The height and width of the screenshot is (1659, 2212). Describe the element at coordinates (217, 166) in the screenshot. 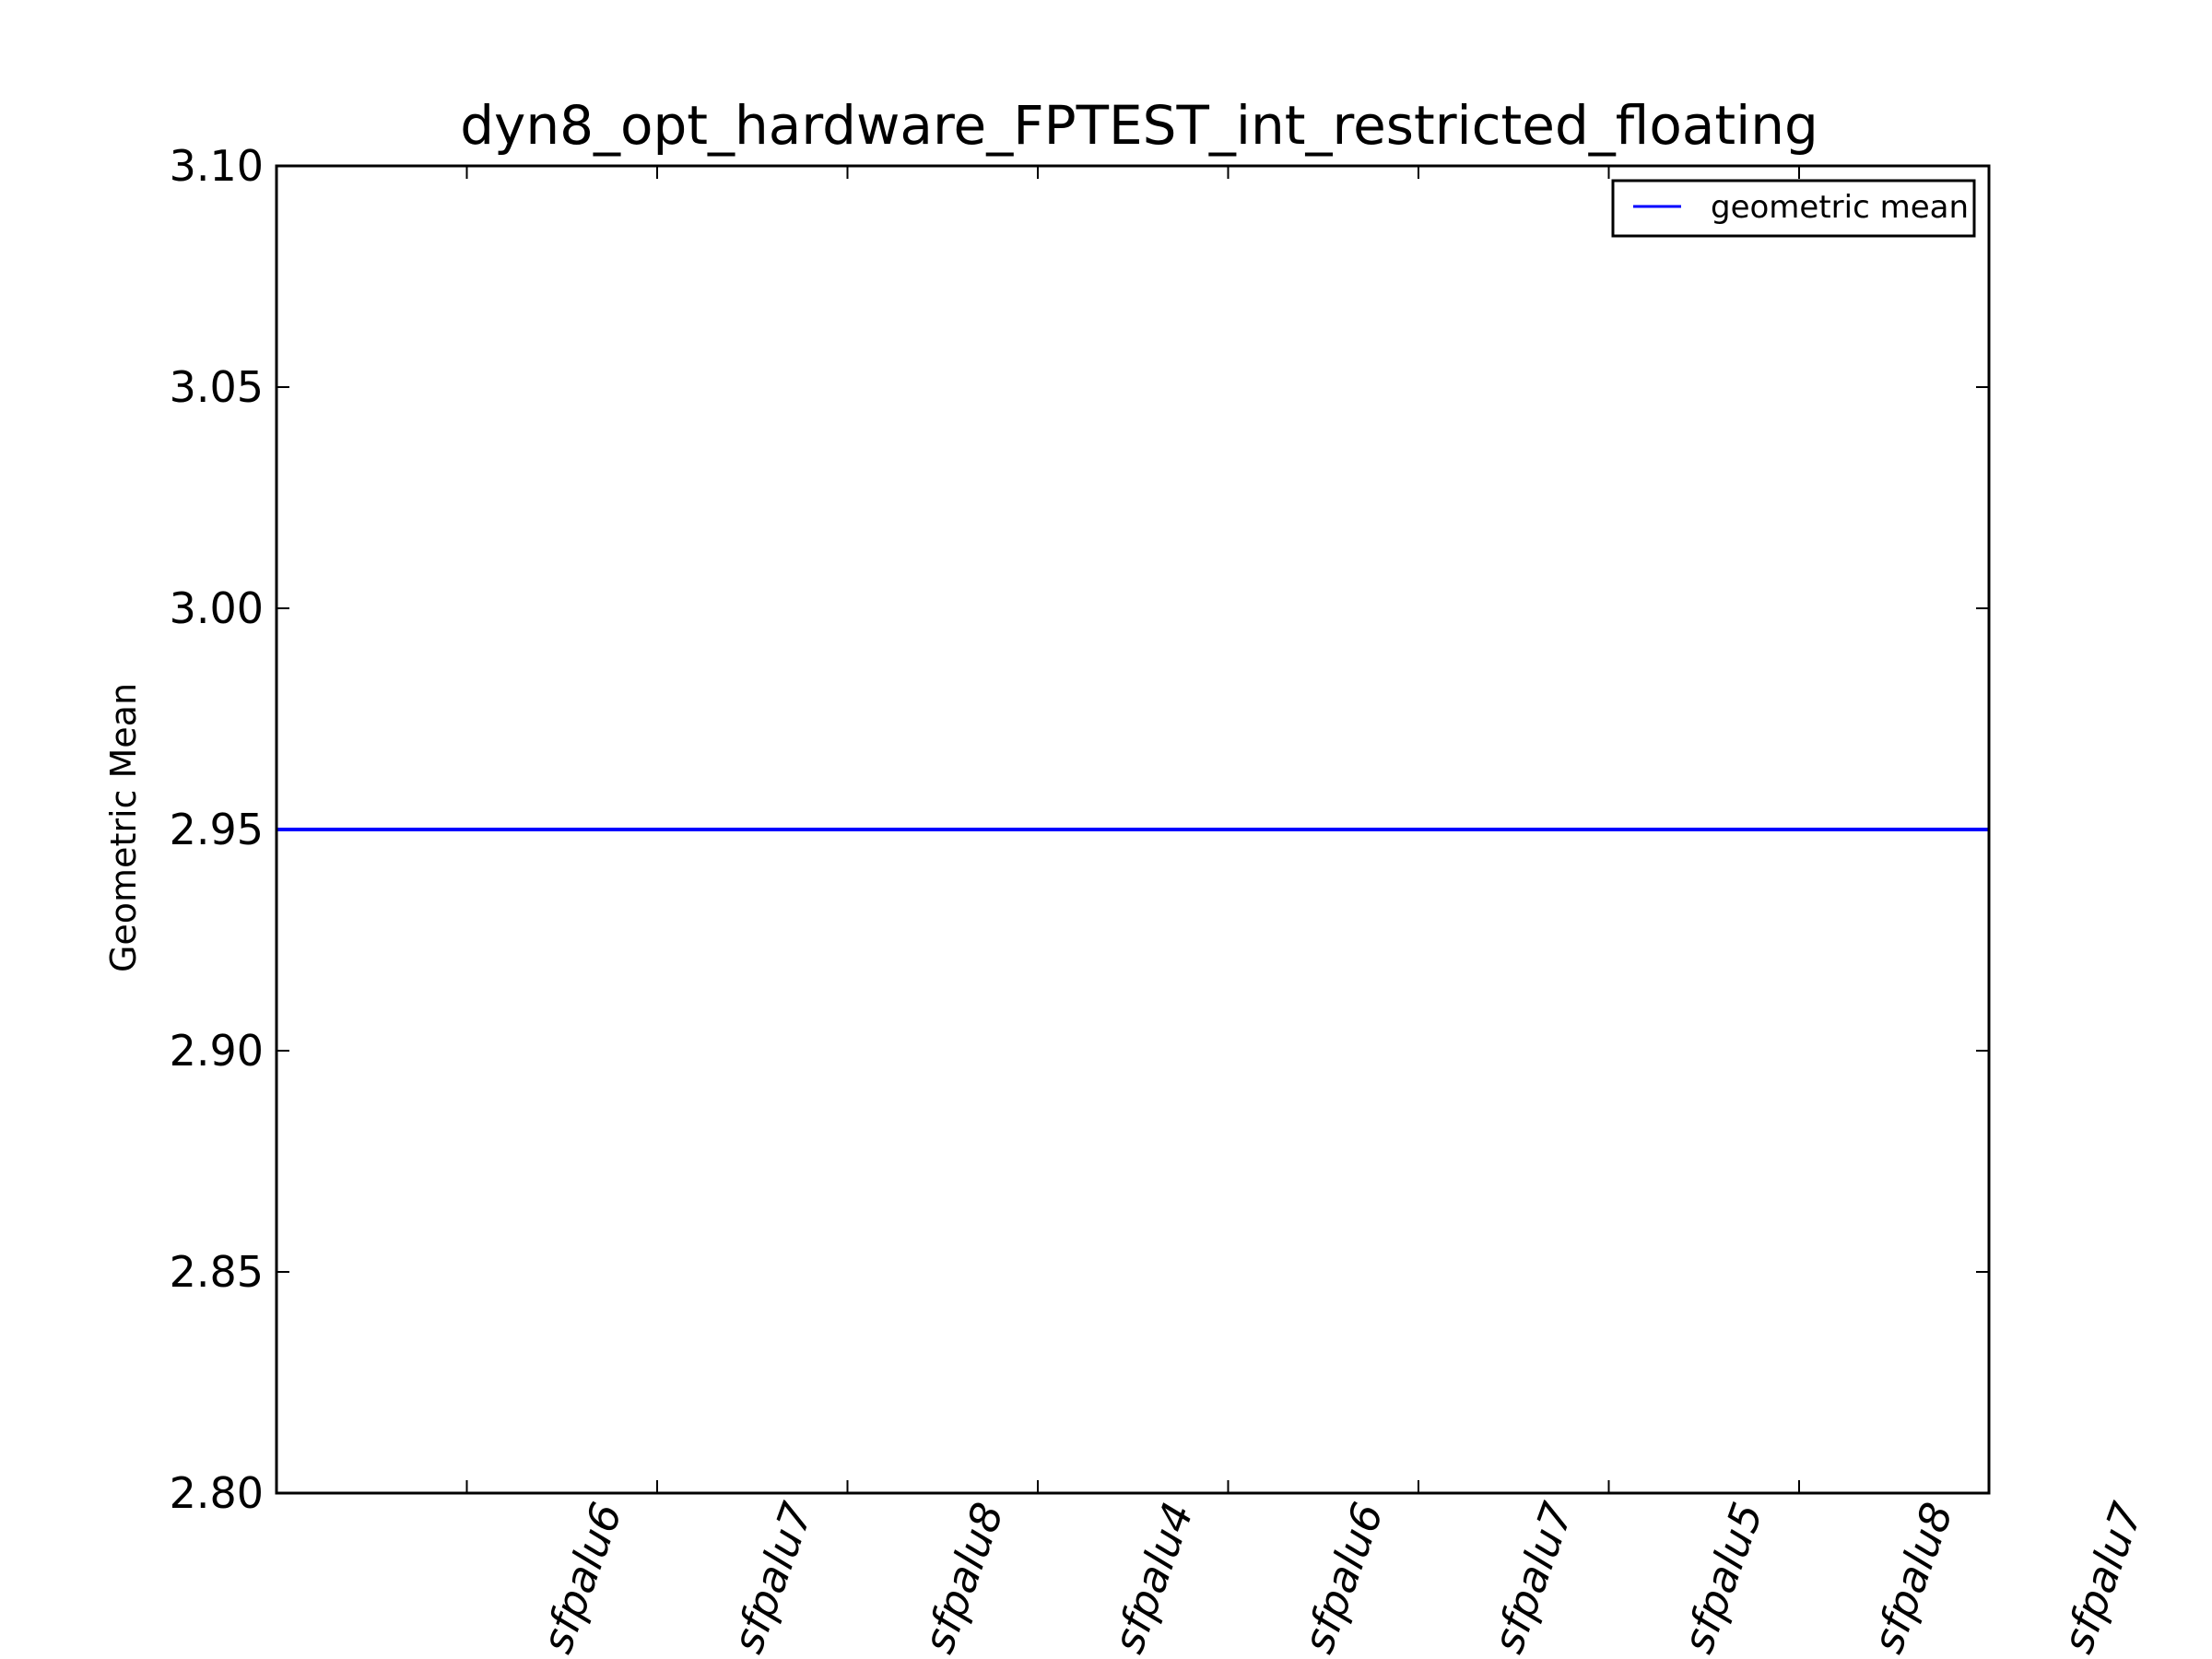

I see `y-tick-label: 3.10` at that location.